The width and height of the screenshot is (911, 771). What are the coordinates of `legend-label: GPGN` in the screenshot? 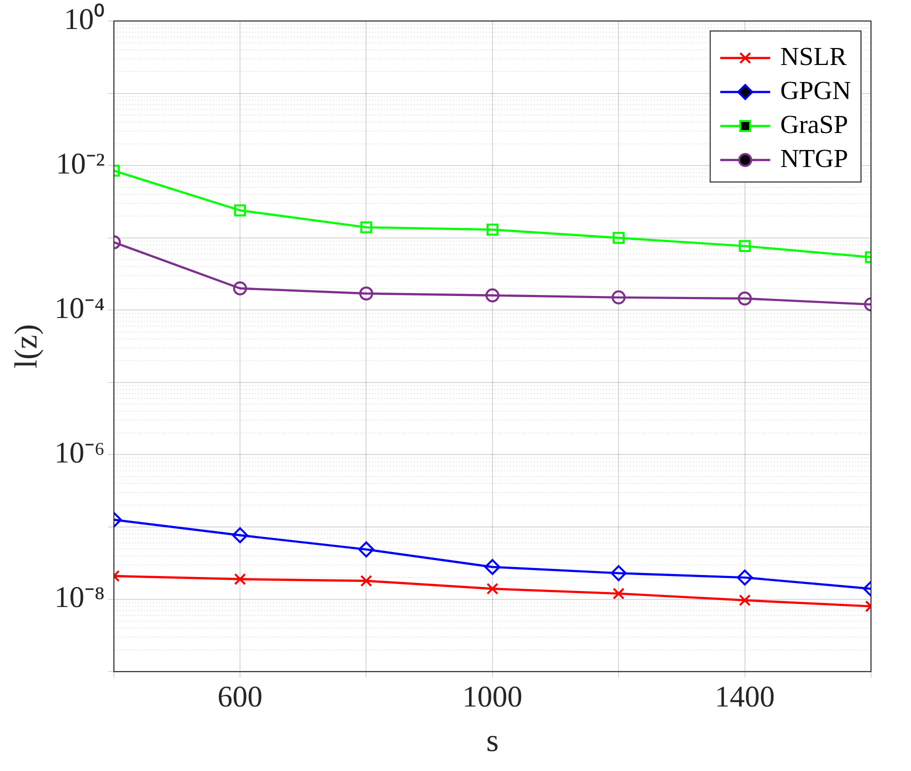 It's located at (816, 90).